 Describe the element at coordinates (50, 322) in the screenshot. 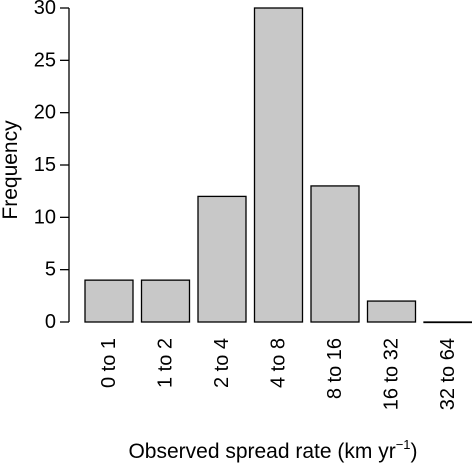

I see `y-tick-label: 0` at that location.